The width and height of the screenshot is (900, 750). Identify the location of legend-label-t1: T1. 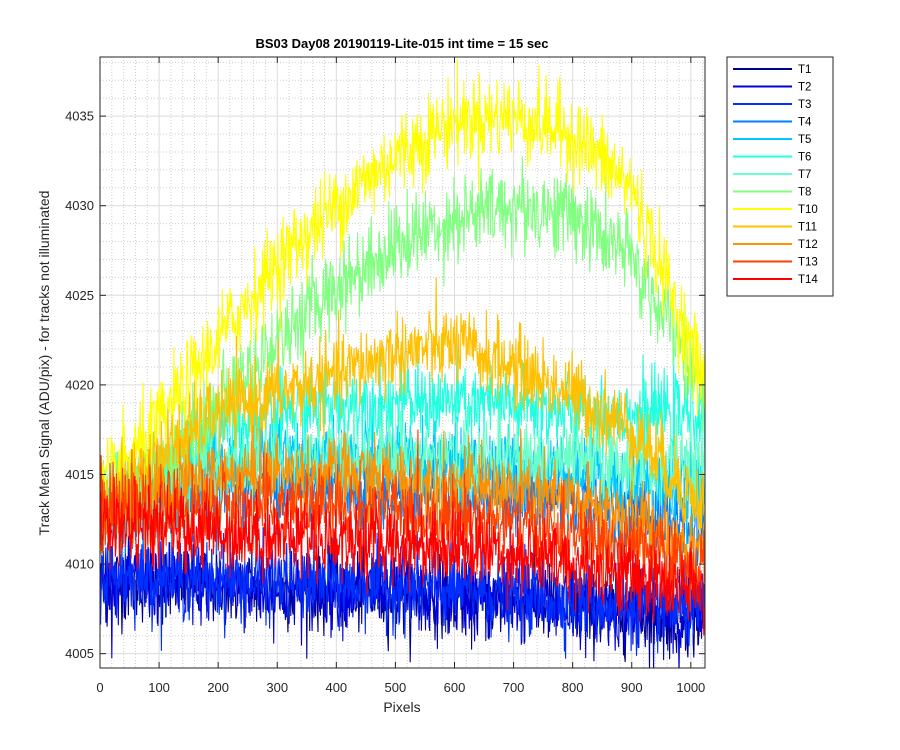
(804, 70).